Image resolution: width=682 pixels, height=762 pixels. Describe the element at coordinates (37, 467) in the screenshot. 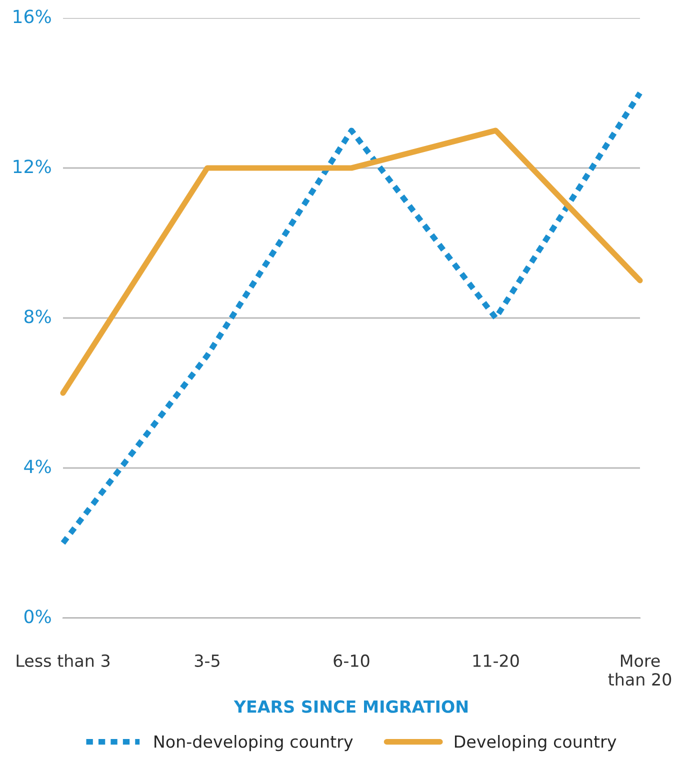

I see `y-tick-label: 4%` at that location.